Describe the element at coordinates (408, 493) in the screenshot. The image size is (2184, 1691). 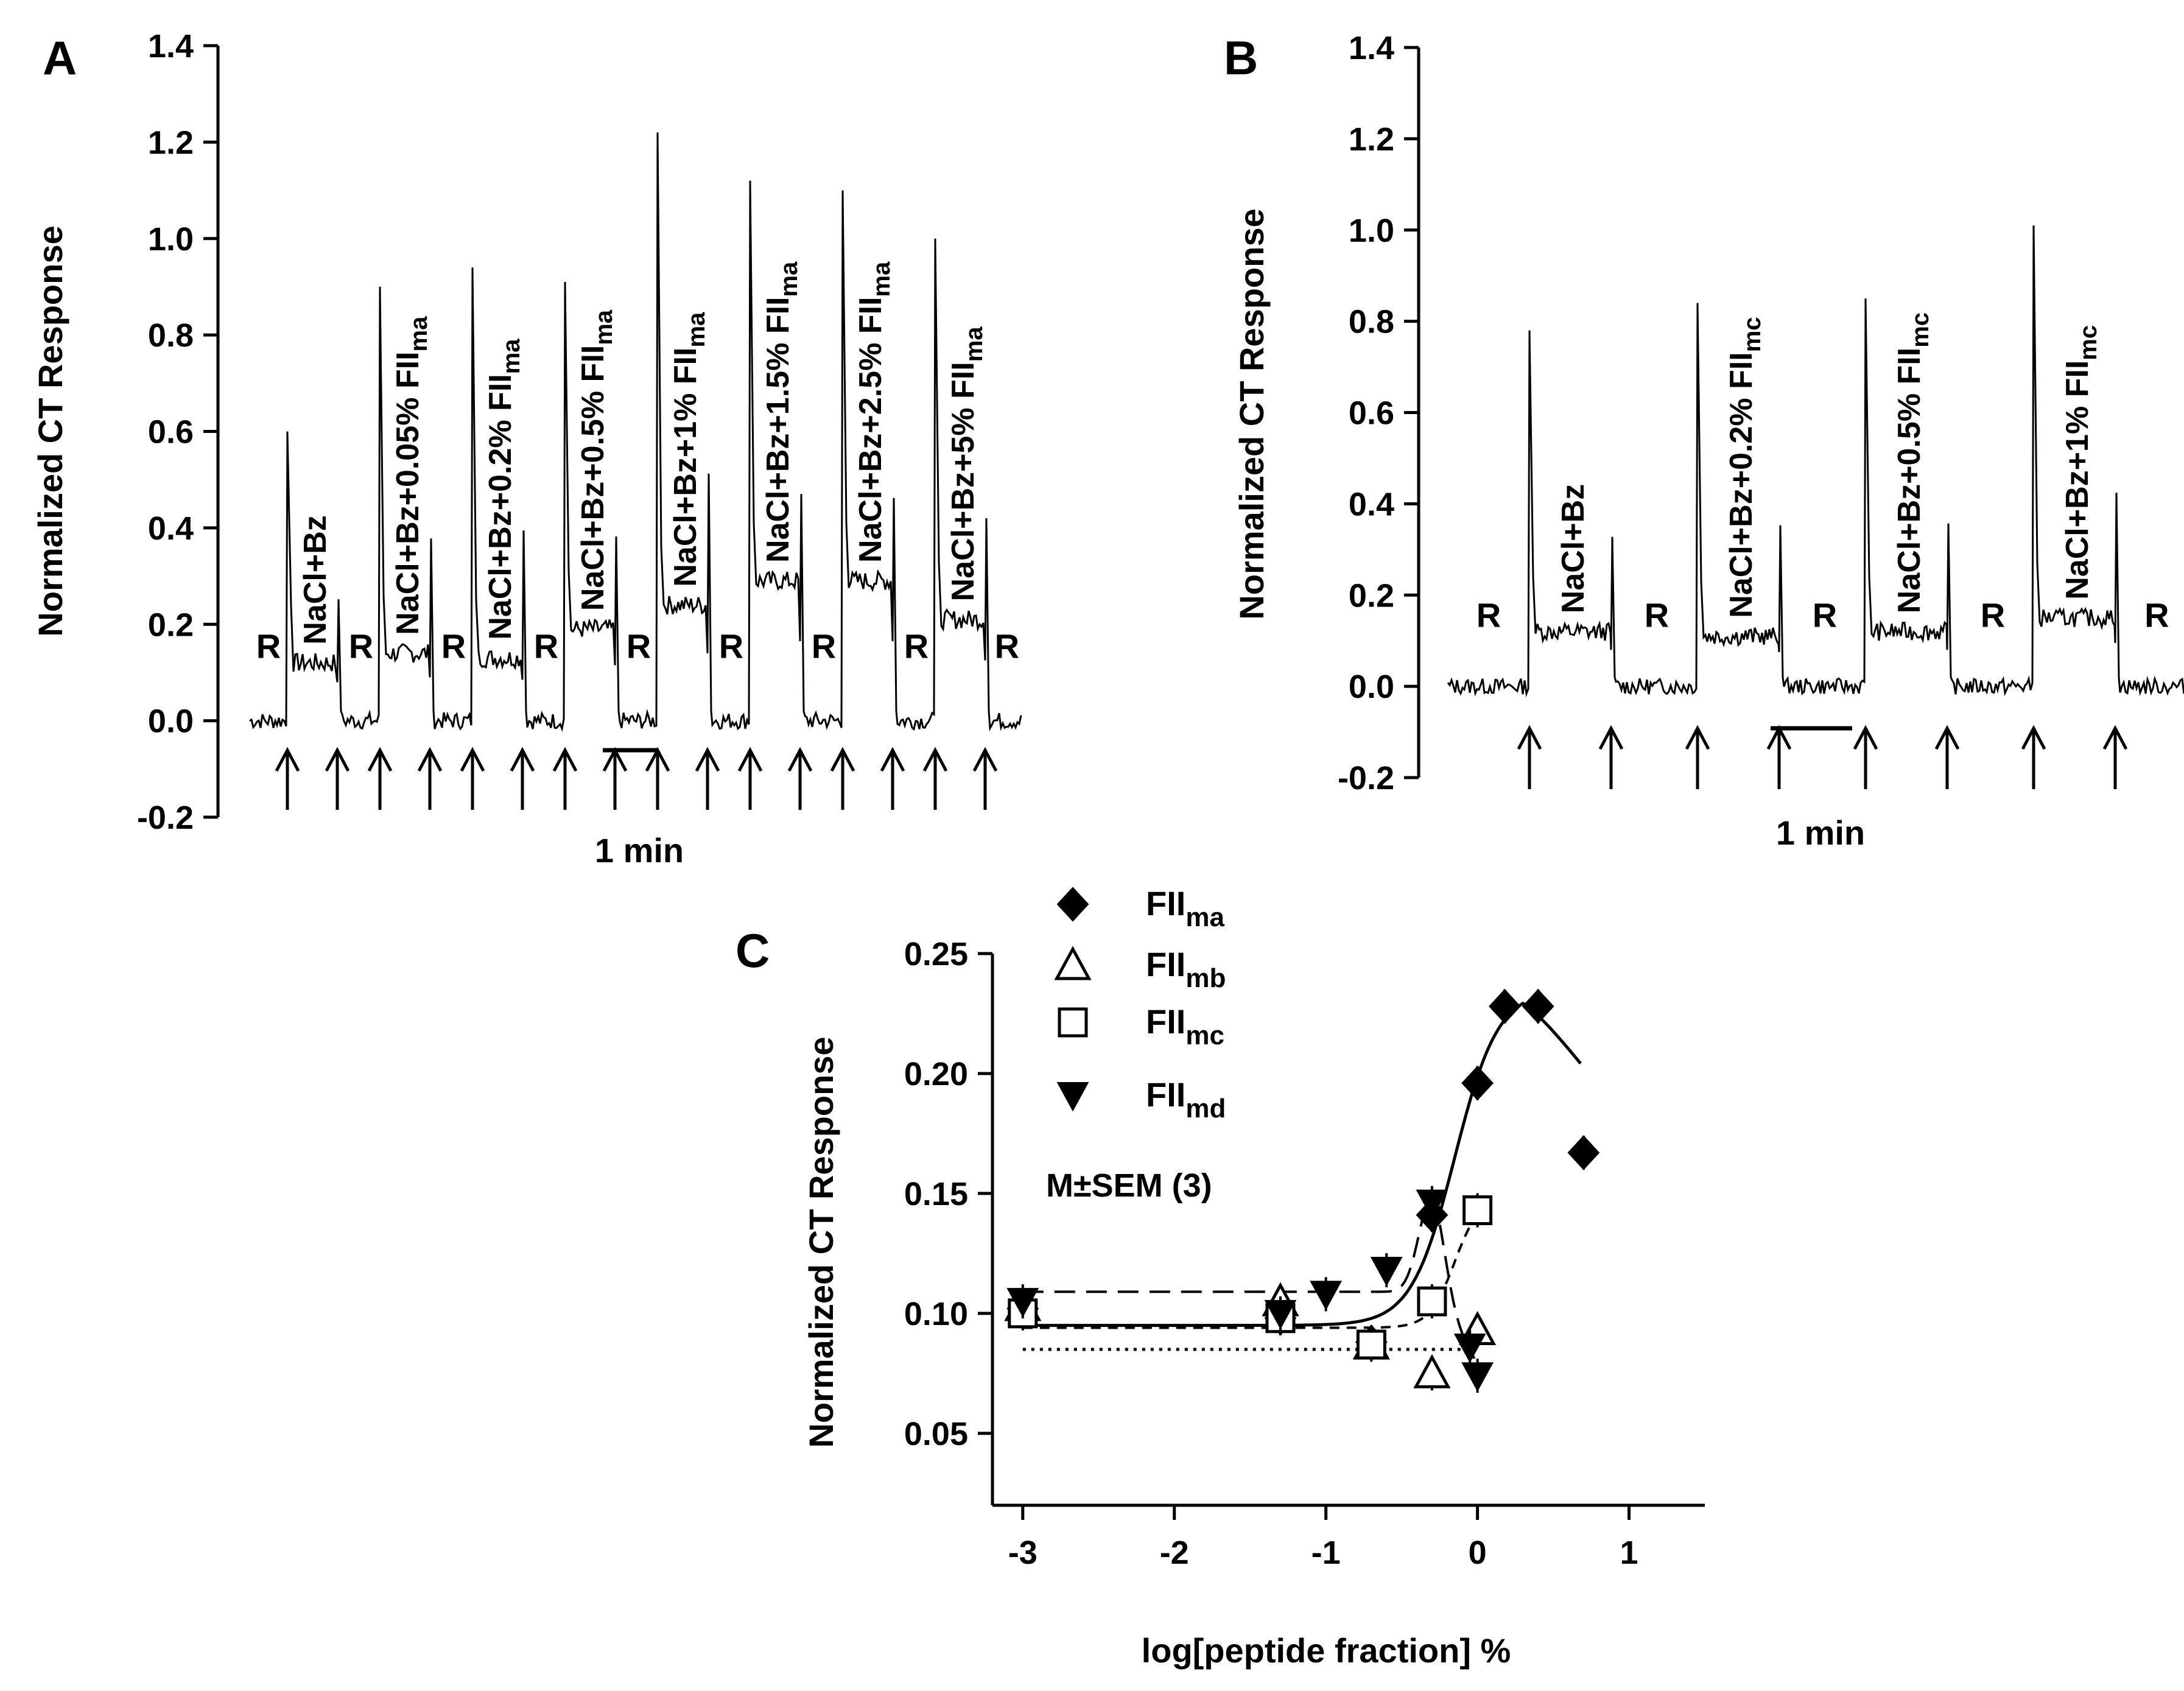
I see `stimulus-label-text: NaCl+Bz+0.05% FII` at that location.